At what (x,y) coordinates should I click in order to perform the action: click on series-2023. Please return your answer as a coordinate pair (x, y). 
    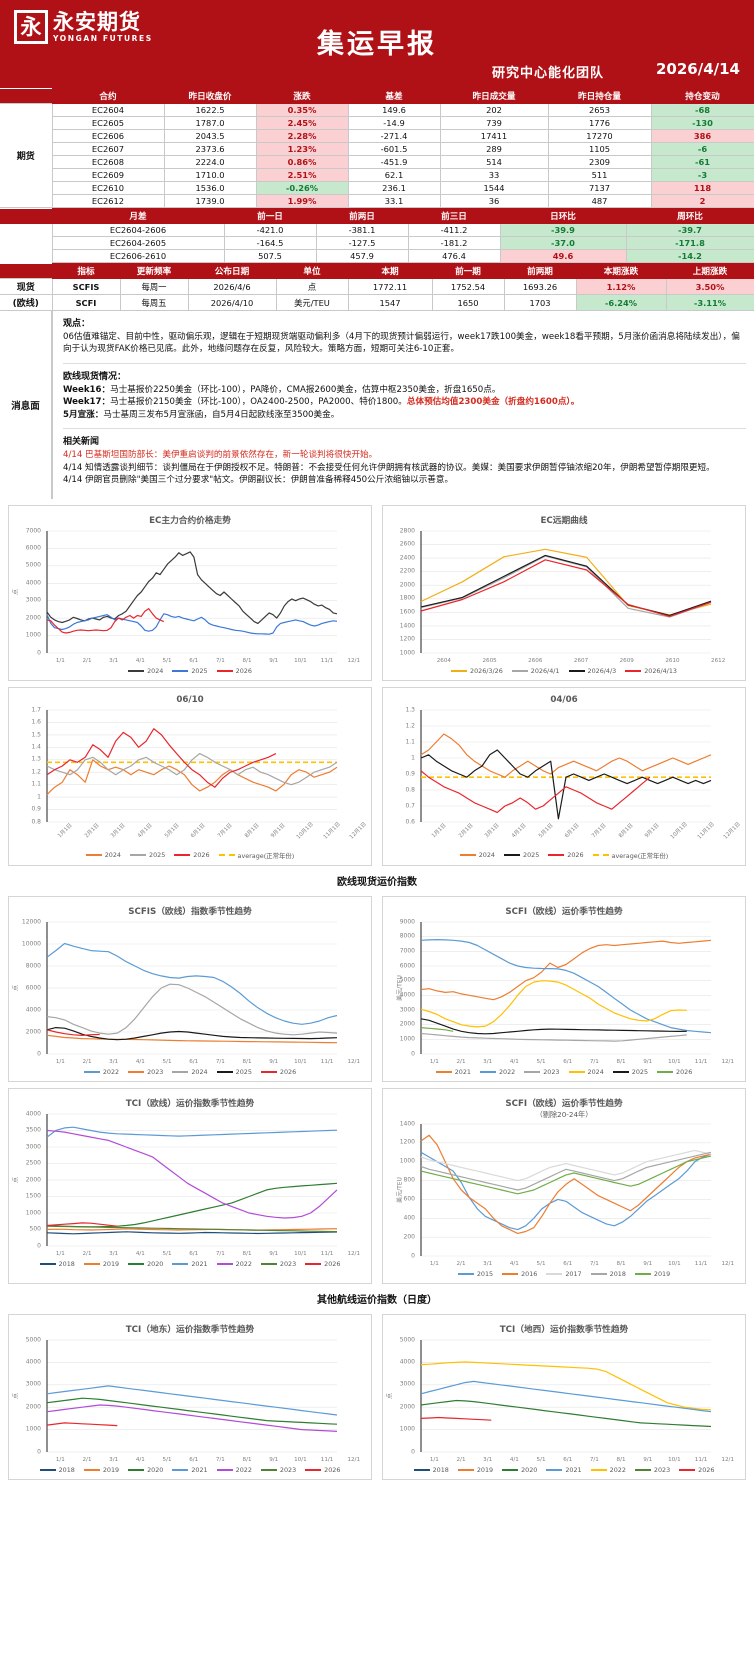
    Looking at the image, I should click on (192, 1228).